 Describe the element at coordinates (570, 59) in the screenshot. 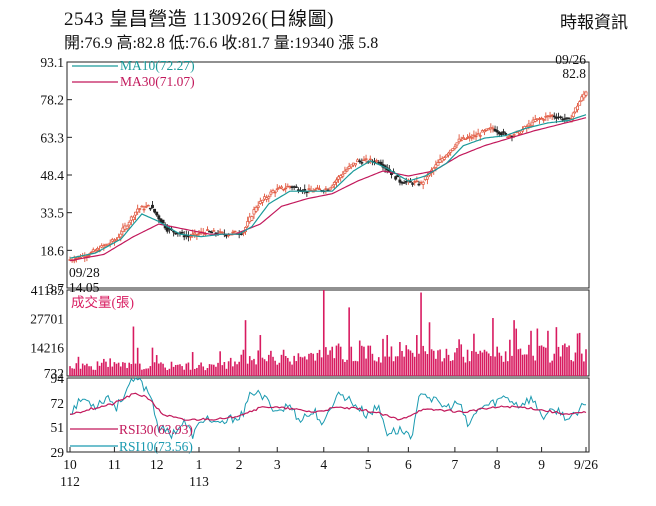

I see `last-date-label: 09/26` at that location.